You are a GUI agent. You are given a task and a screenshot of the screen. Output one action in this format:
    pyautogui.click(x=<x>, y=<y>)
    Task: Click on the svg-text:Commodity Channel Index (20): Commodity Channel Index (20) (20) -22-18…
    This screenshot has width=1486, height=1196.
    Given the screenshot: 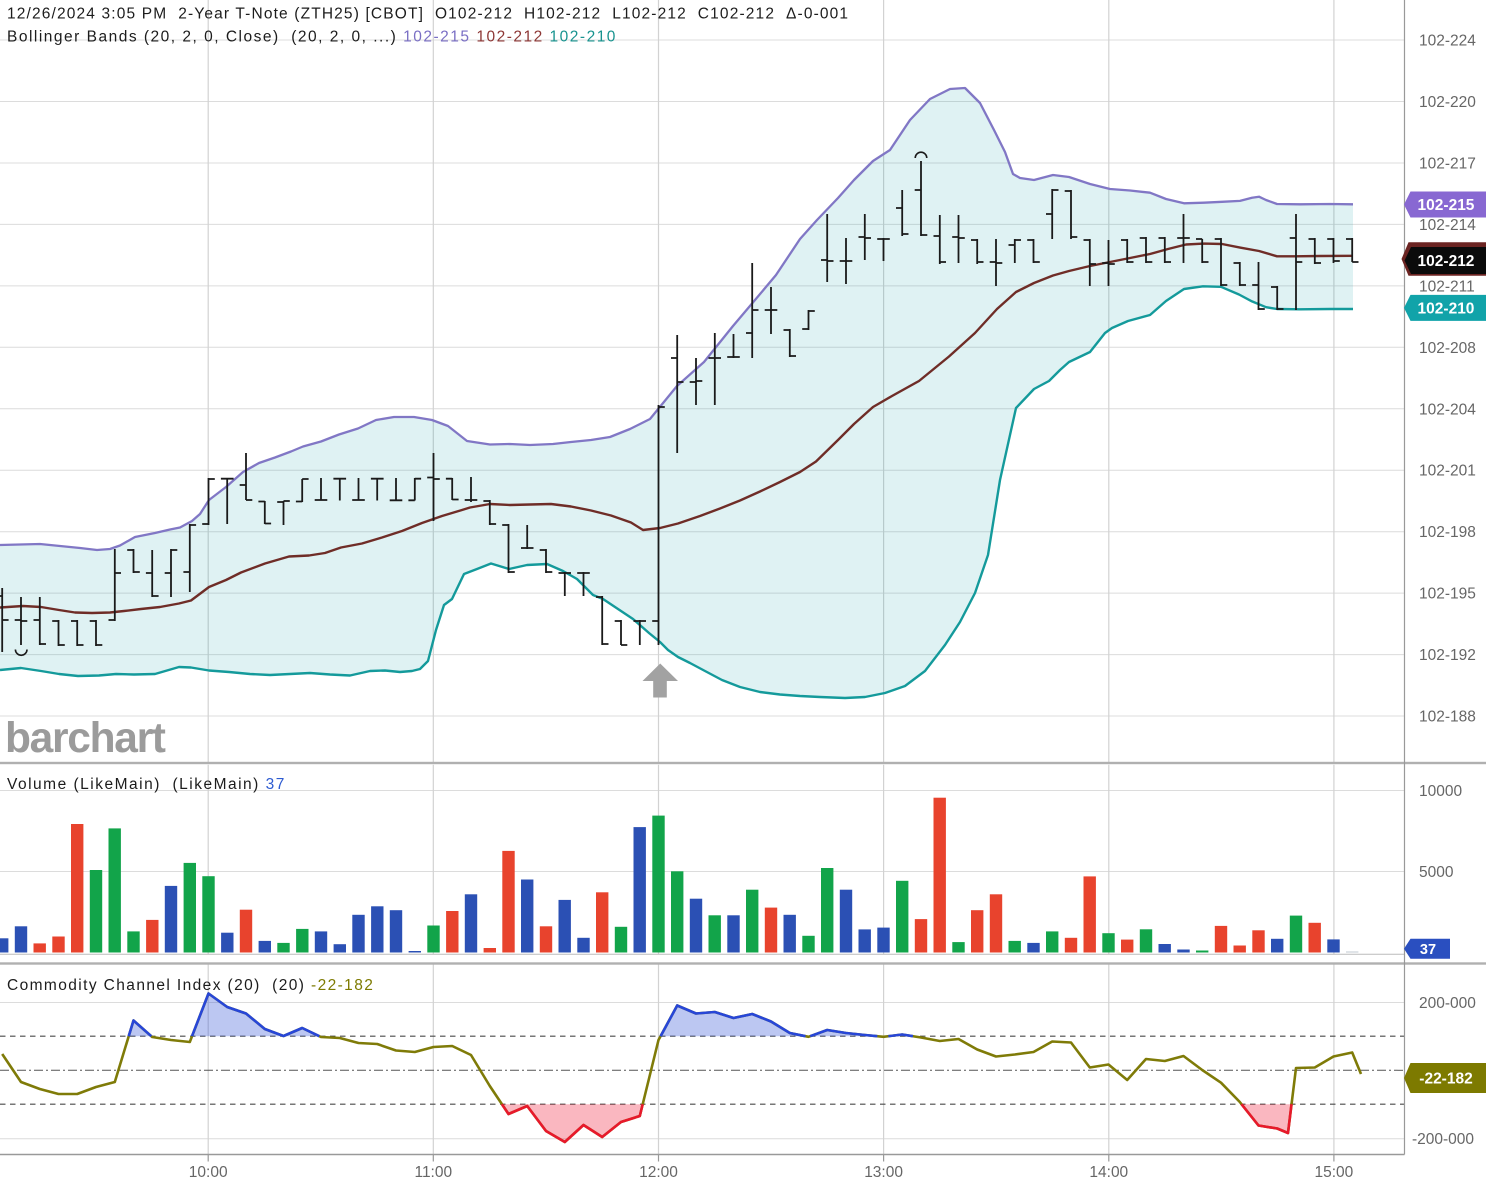 What is the action you would take?
    pyautogui.click(x=190, y=985)
    